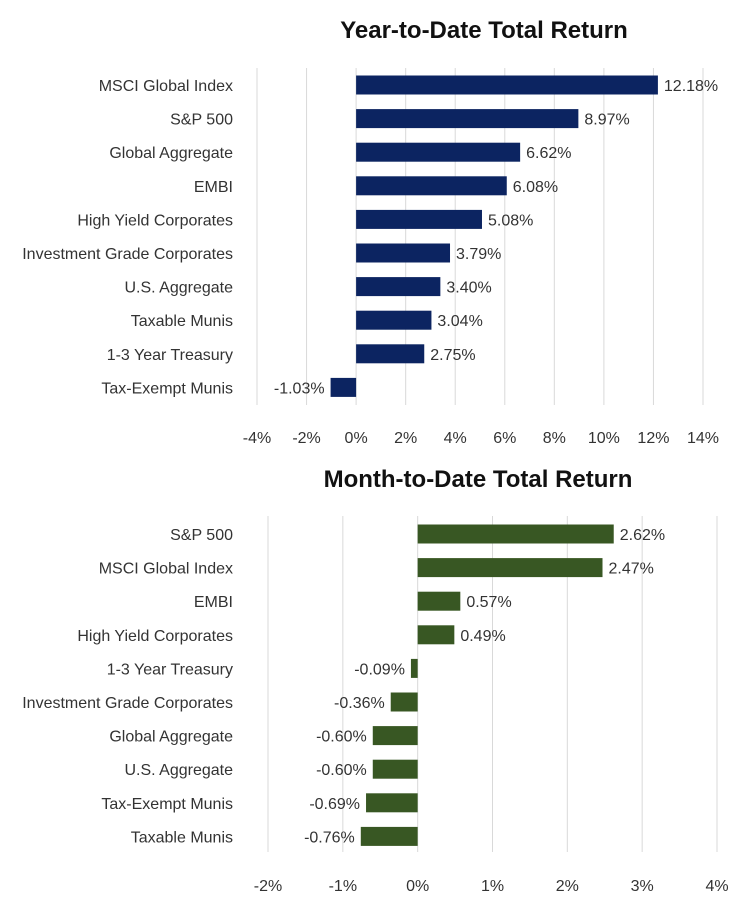  Describe the element at coordinates (459, 321) in the screenshot. I see `ytd-data-label: 3.04%` at that location.